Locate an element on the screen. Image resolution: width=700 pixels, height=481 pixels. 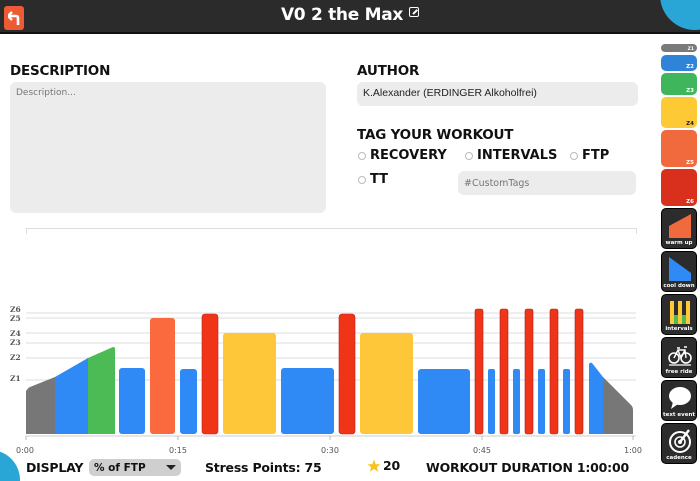
text-event-button: text event is located at coordinates (679, 400).